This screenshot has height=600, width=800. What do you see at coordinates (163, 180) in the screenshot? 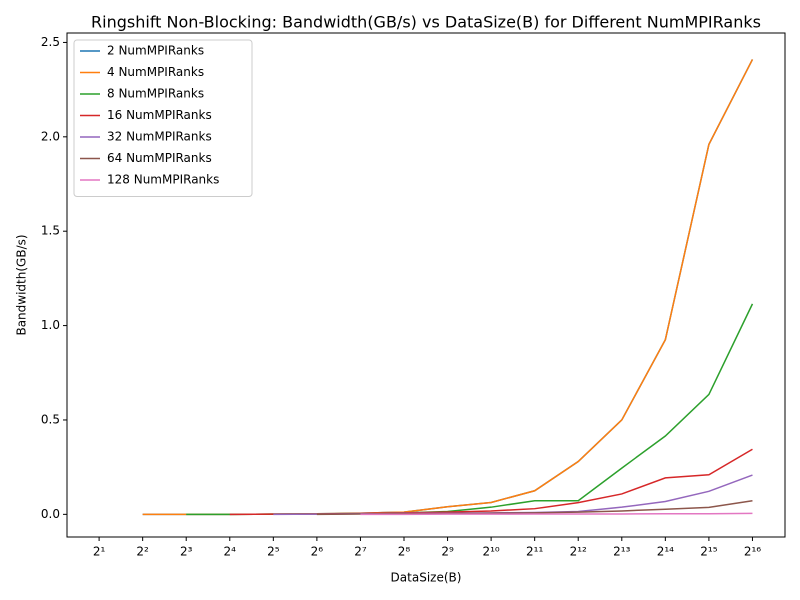
I see `legend-label: 128 NumMPIRanks` at bounding box center [163, 180].